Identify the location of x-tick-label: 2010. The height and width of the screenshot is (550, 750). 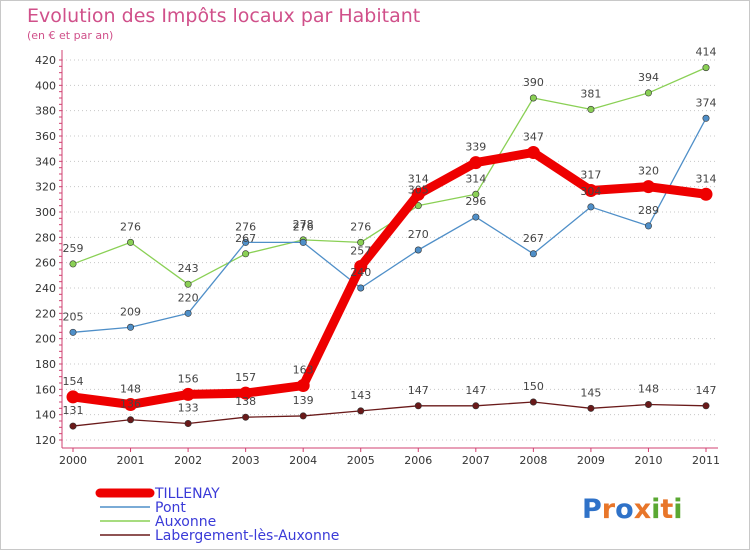
(648, 460).